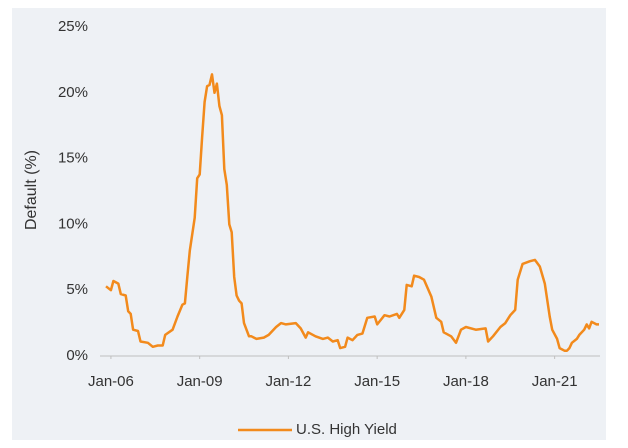  I want to click on y-tick-label: 0%, so click(77, 355).